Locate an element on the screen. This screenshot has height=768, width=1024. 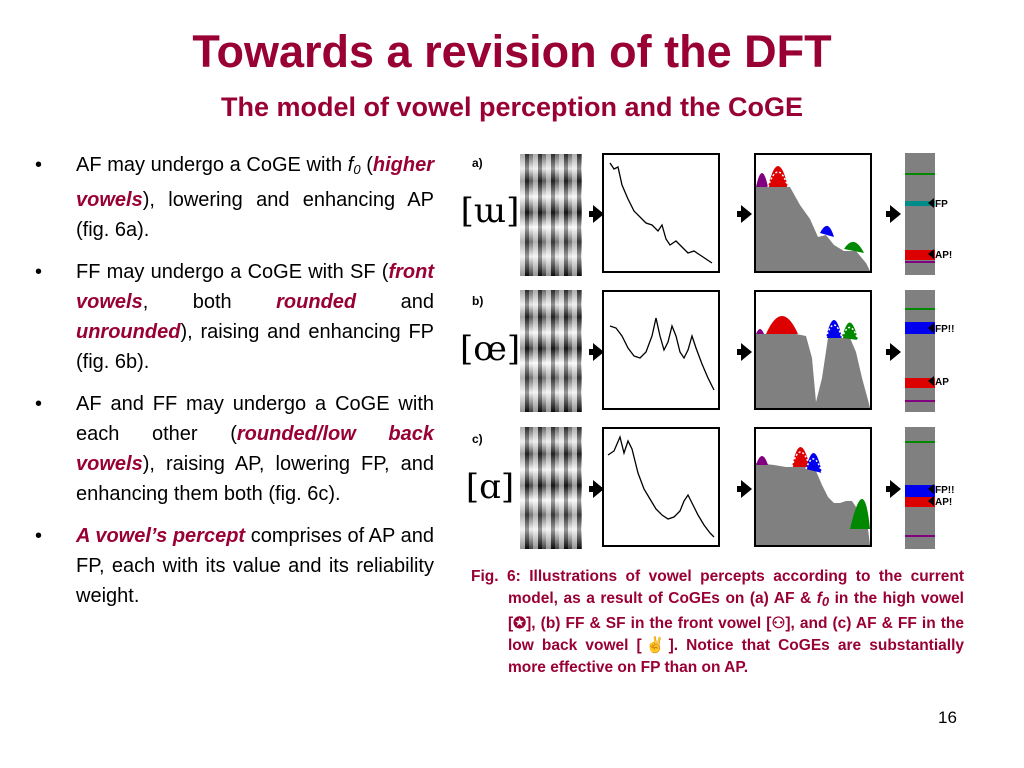
enhanced-spectrum-c is located at coordinates (813, 496).